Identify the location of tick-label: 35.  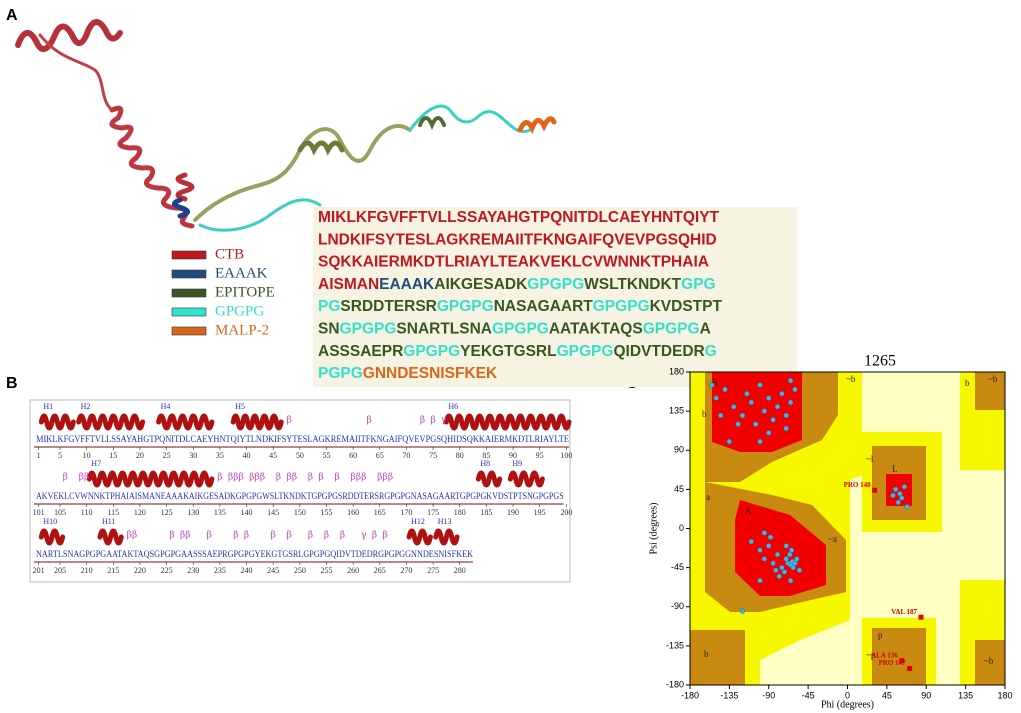
(220, 455).